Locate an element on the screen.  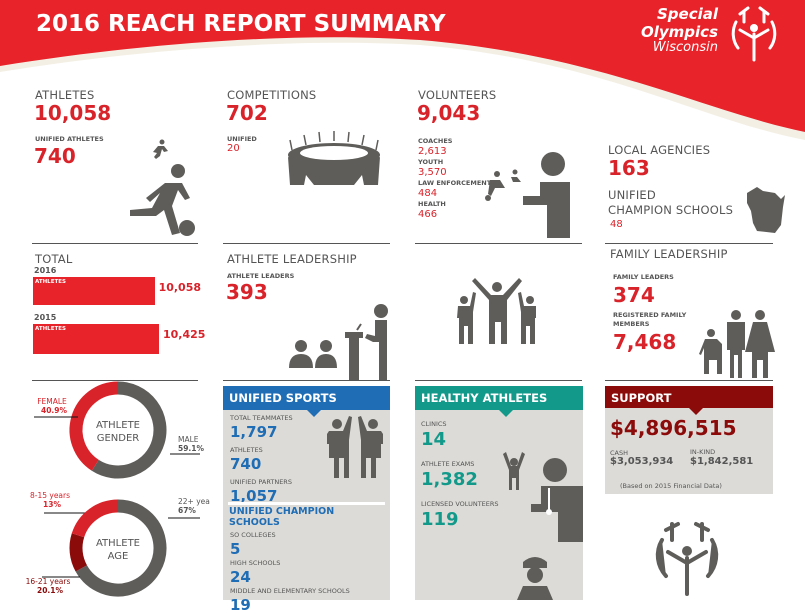
unified-athletes-value: 740 is located at coordinates (55, 156).